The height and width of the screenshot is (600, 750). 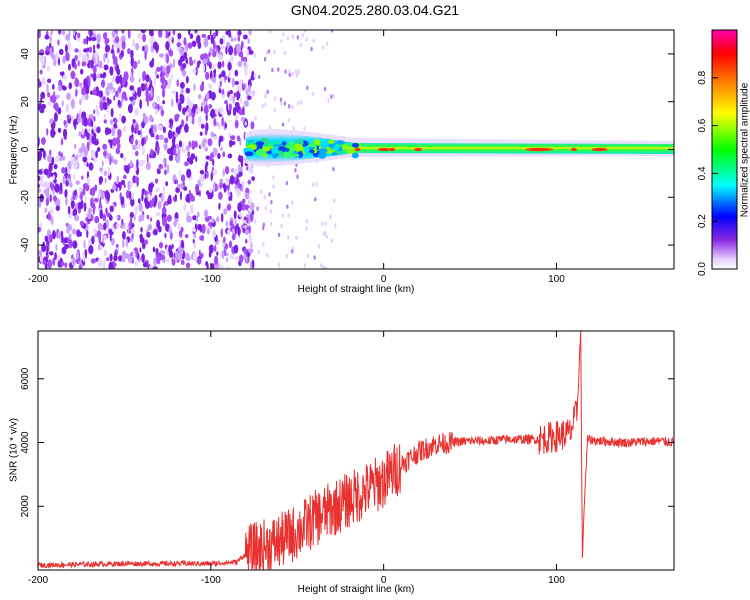 I want to click on x-tick-label: -100, so click(x=211, y=580).